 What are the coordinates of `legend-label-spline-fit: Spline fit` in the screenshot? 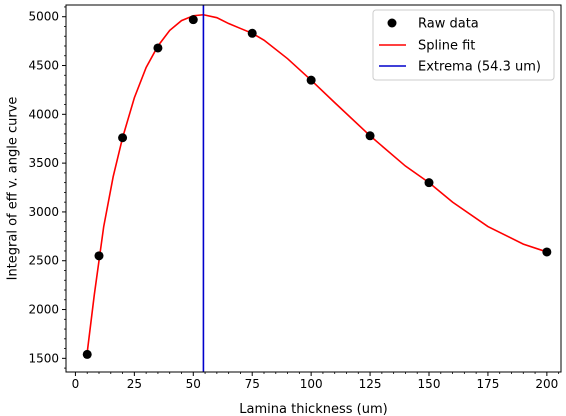 It's located at (446, 46).